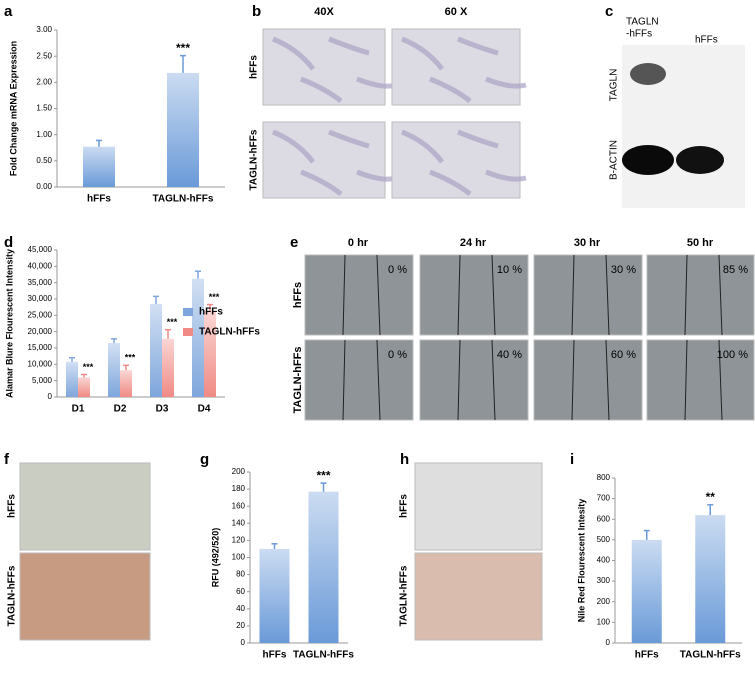 This screenshot has height=673, width=755. Describe the element at coordinates (623, 270) in the screenshot. I see `closure: 30 %` at that location.